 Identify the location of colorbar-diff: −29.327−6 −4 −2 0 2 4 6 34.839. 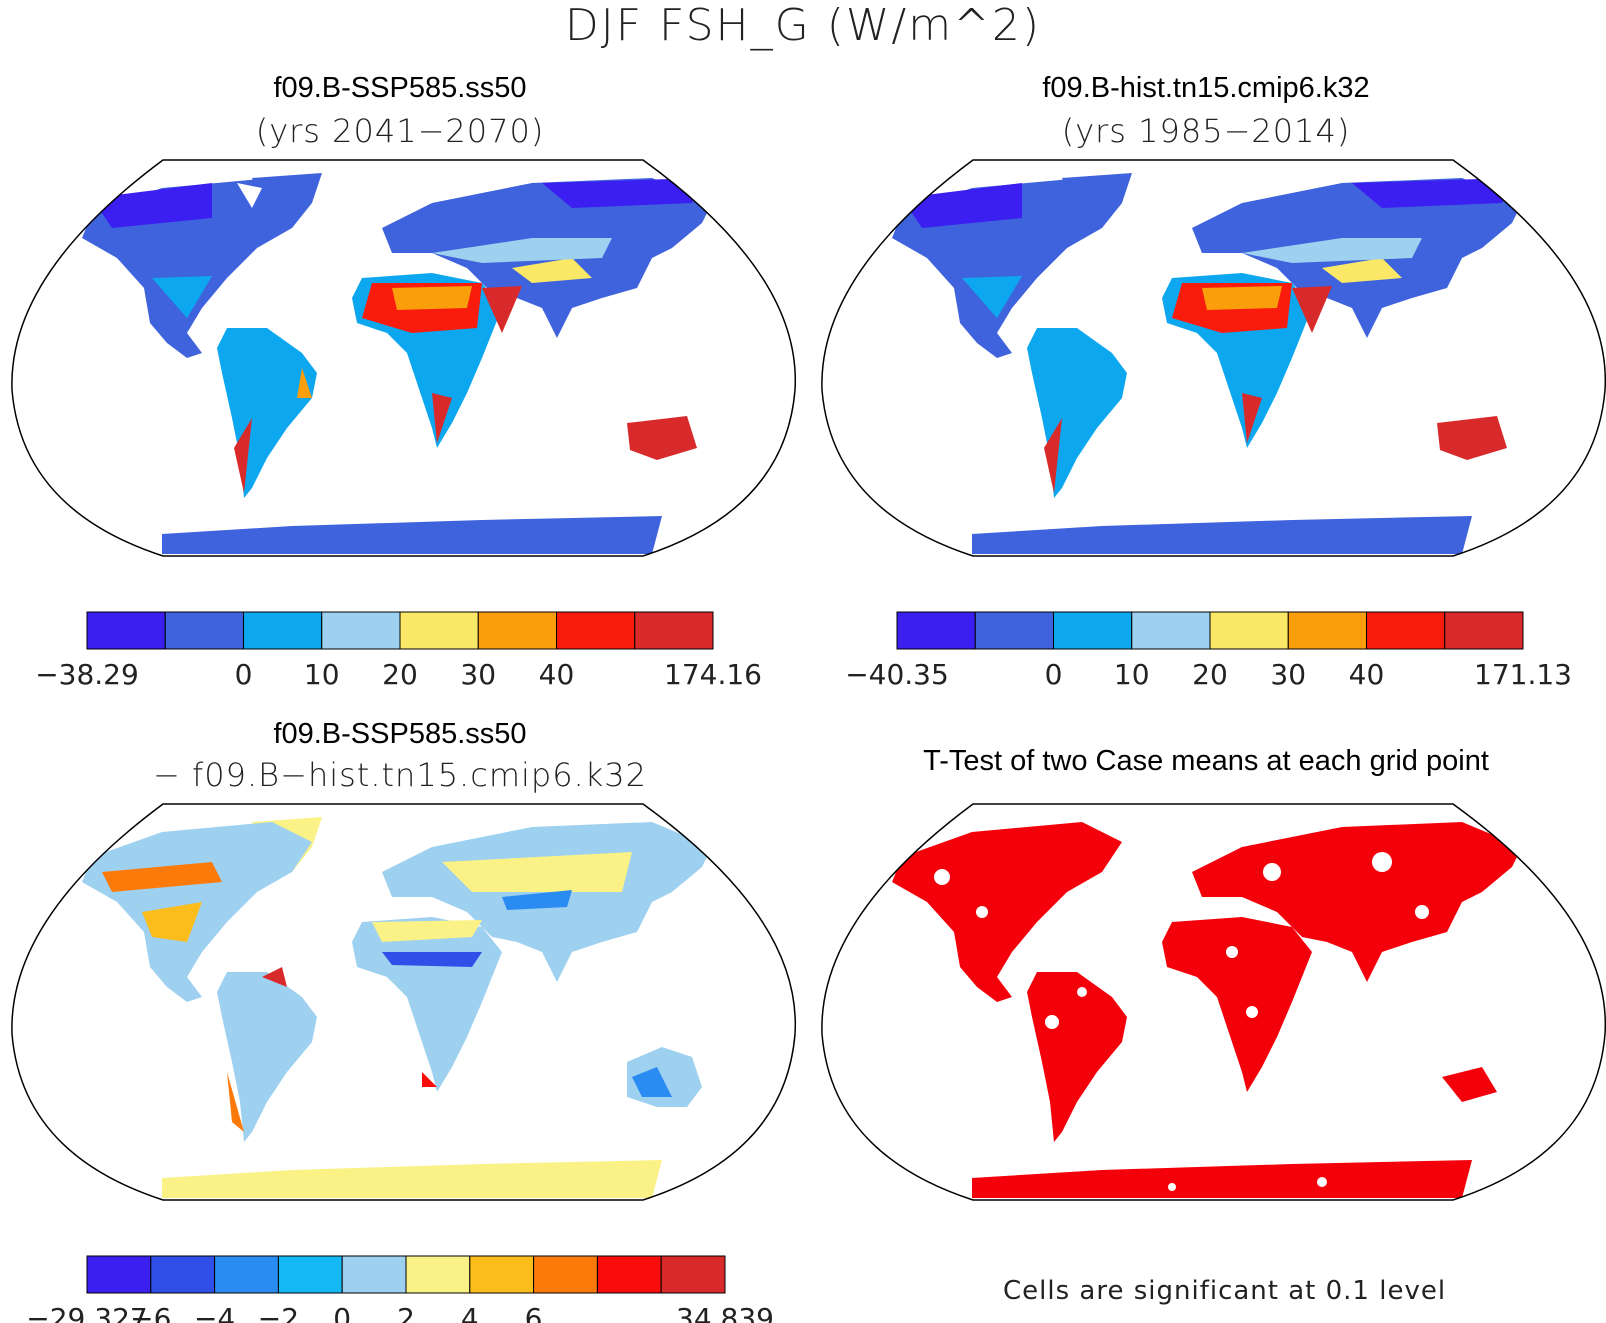
(400, 1289).